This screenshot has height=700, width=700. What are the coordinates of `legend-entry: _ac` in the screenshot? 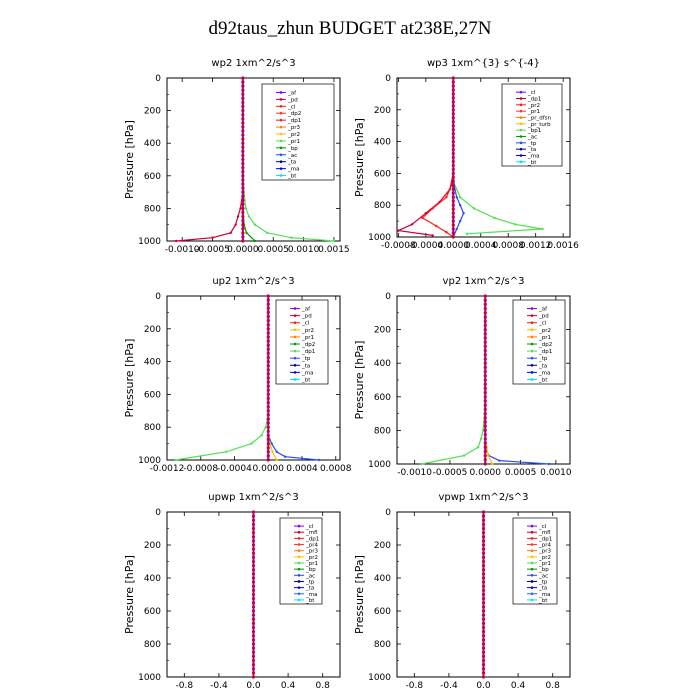 It's located at (532, 138).